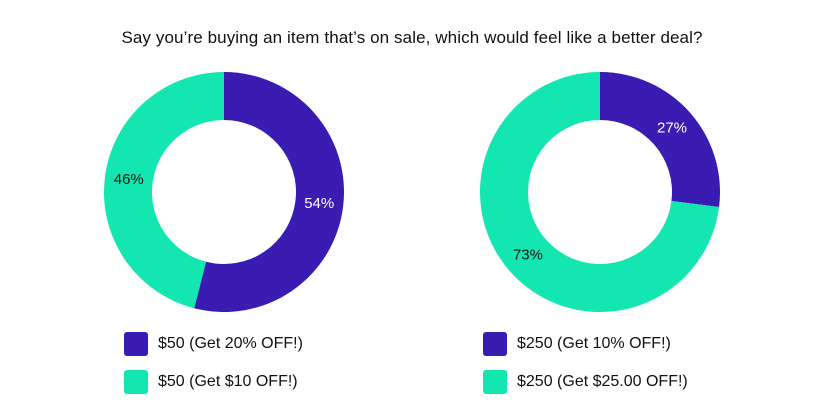 The height and width of the screenshot is (420, 824). Describe the element at coordinates (129, 179) in the screenshot. I see `donut-1-data-label-2: 46%` at that location.